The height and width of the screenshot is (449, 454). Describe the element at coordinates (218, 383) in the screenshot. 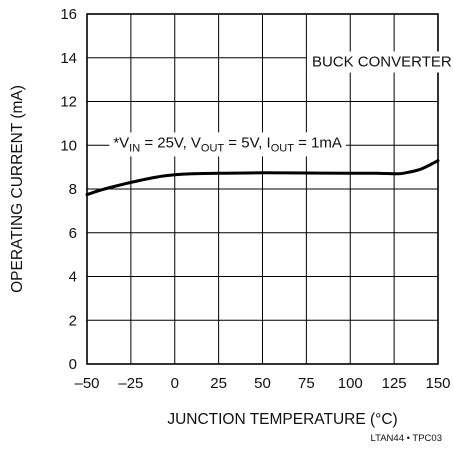

I see `x-tick-label: 25` at that location.